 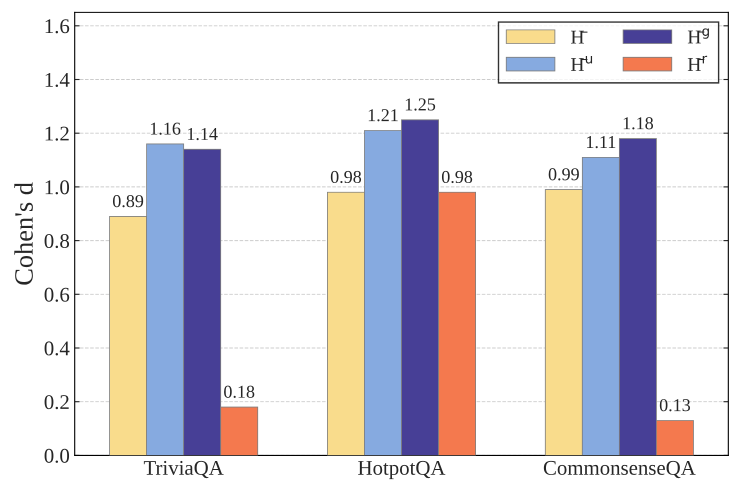 What do you see at coordinates (57, 295) in the screenshot?
I see `y-tick-label: 0.6` at bounding box center [57, 295].